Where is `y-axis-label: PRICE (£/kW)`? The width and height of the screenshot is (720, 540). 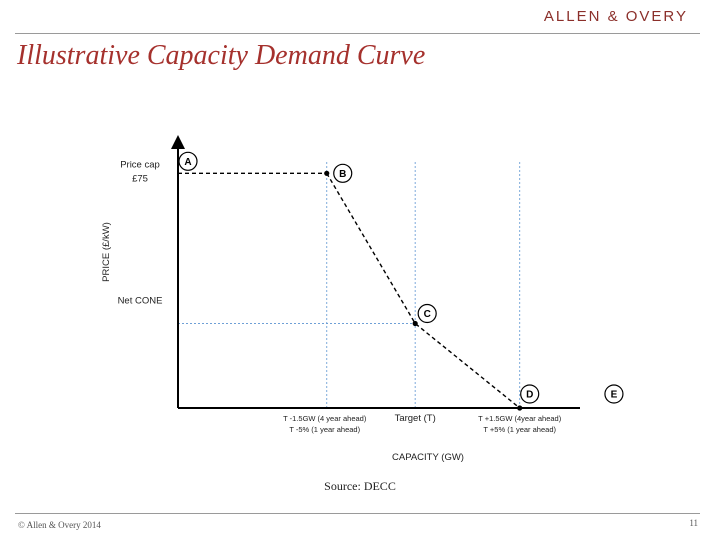
y-axis-label: PRICE (£/kW) is located at coordinates (106, 252).